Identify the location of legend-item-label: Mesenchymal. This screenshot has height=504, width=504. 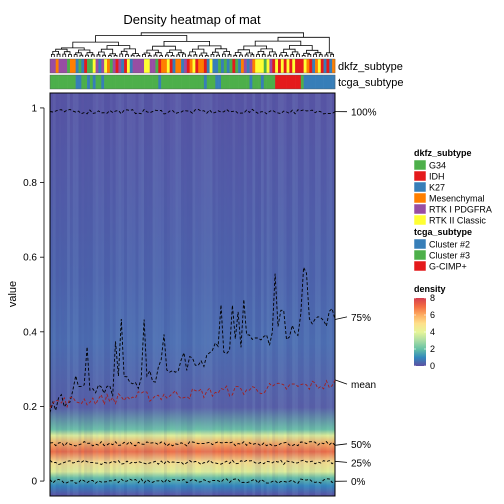
(457, 199).